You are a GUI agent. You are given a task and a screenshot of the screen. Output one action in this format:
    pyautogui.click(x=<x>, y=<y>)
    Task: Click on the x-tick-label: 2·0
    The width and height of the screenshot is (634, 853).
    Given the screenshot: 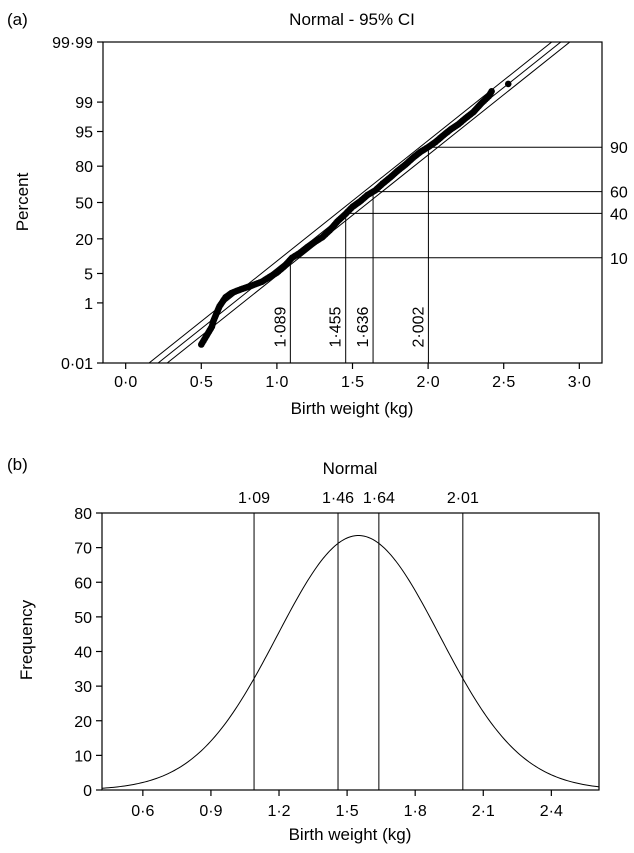 What is the action you would take?
    pyautogui.click(x=428, y=382)
    